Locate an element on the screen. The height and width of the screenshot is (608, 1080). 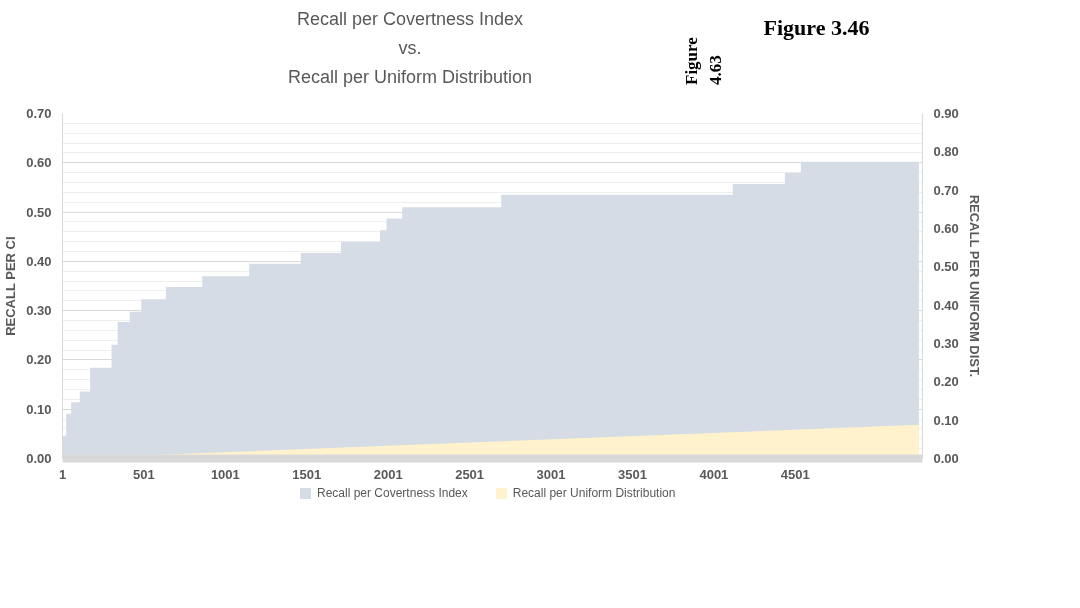
y2-tick-label: 0.20 is located at coordinates (946, 382).